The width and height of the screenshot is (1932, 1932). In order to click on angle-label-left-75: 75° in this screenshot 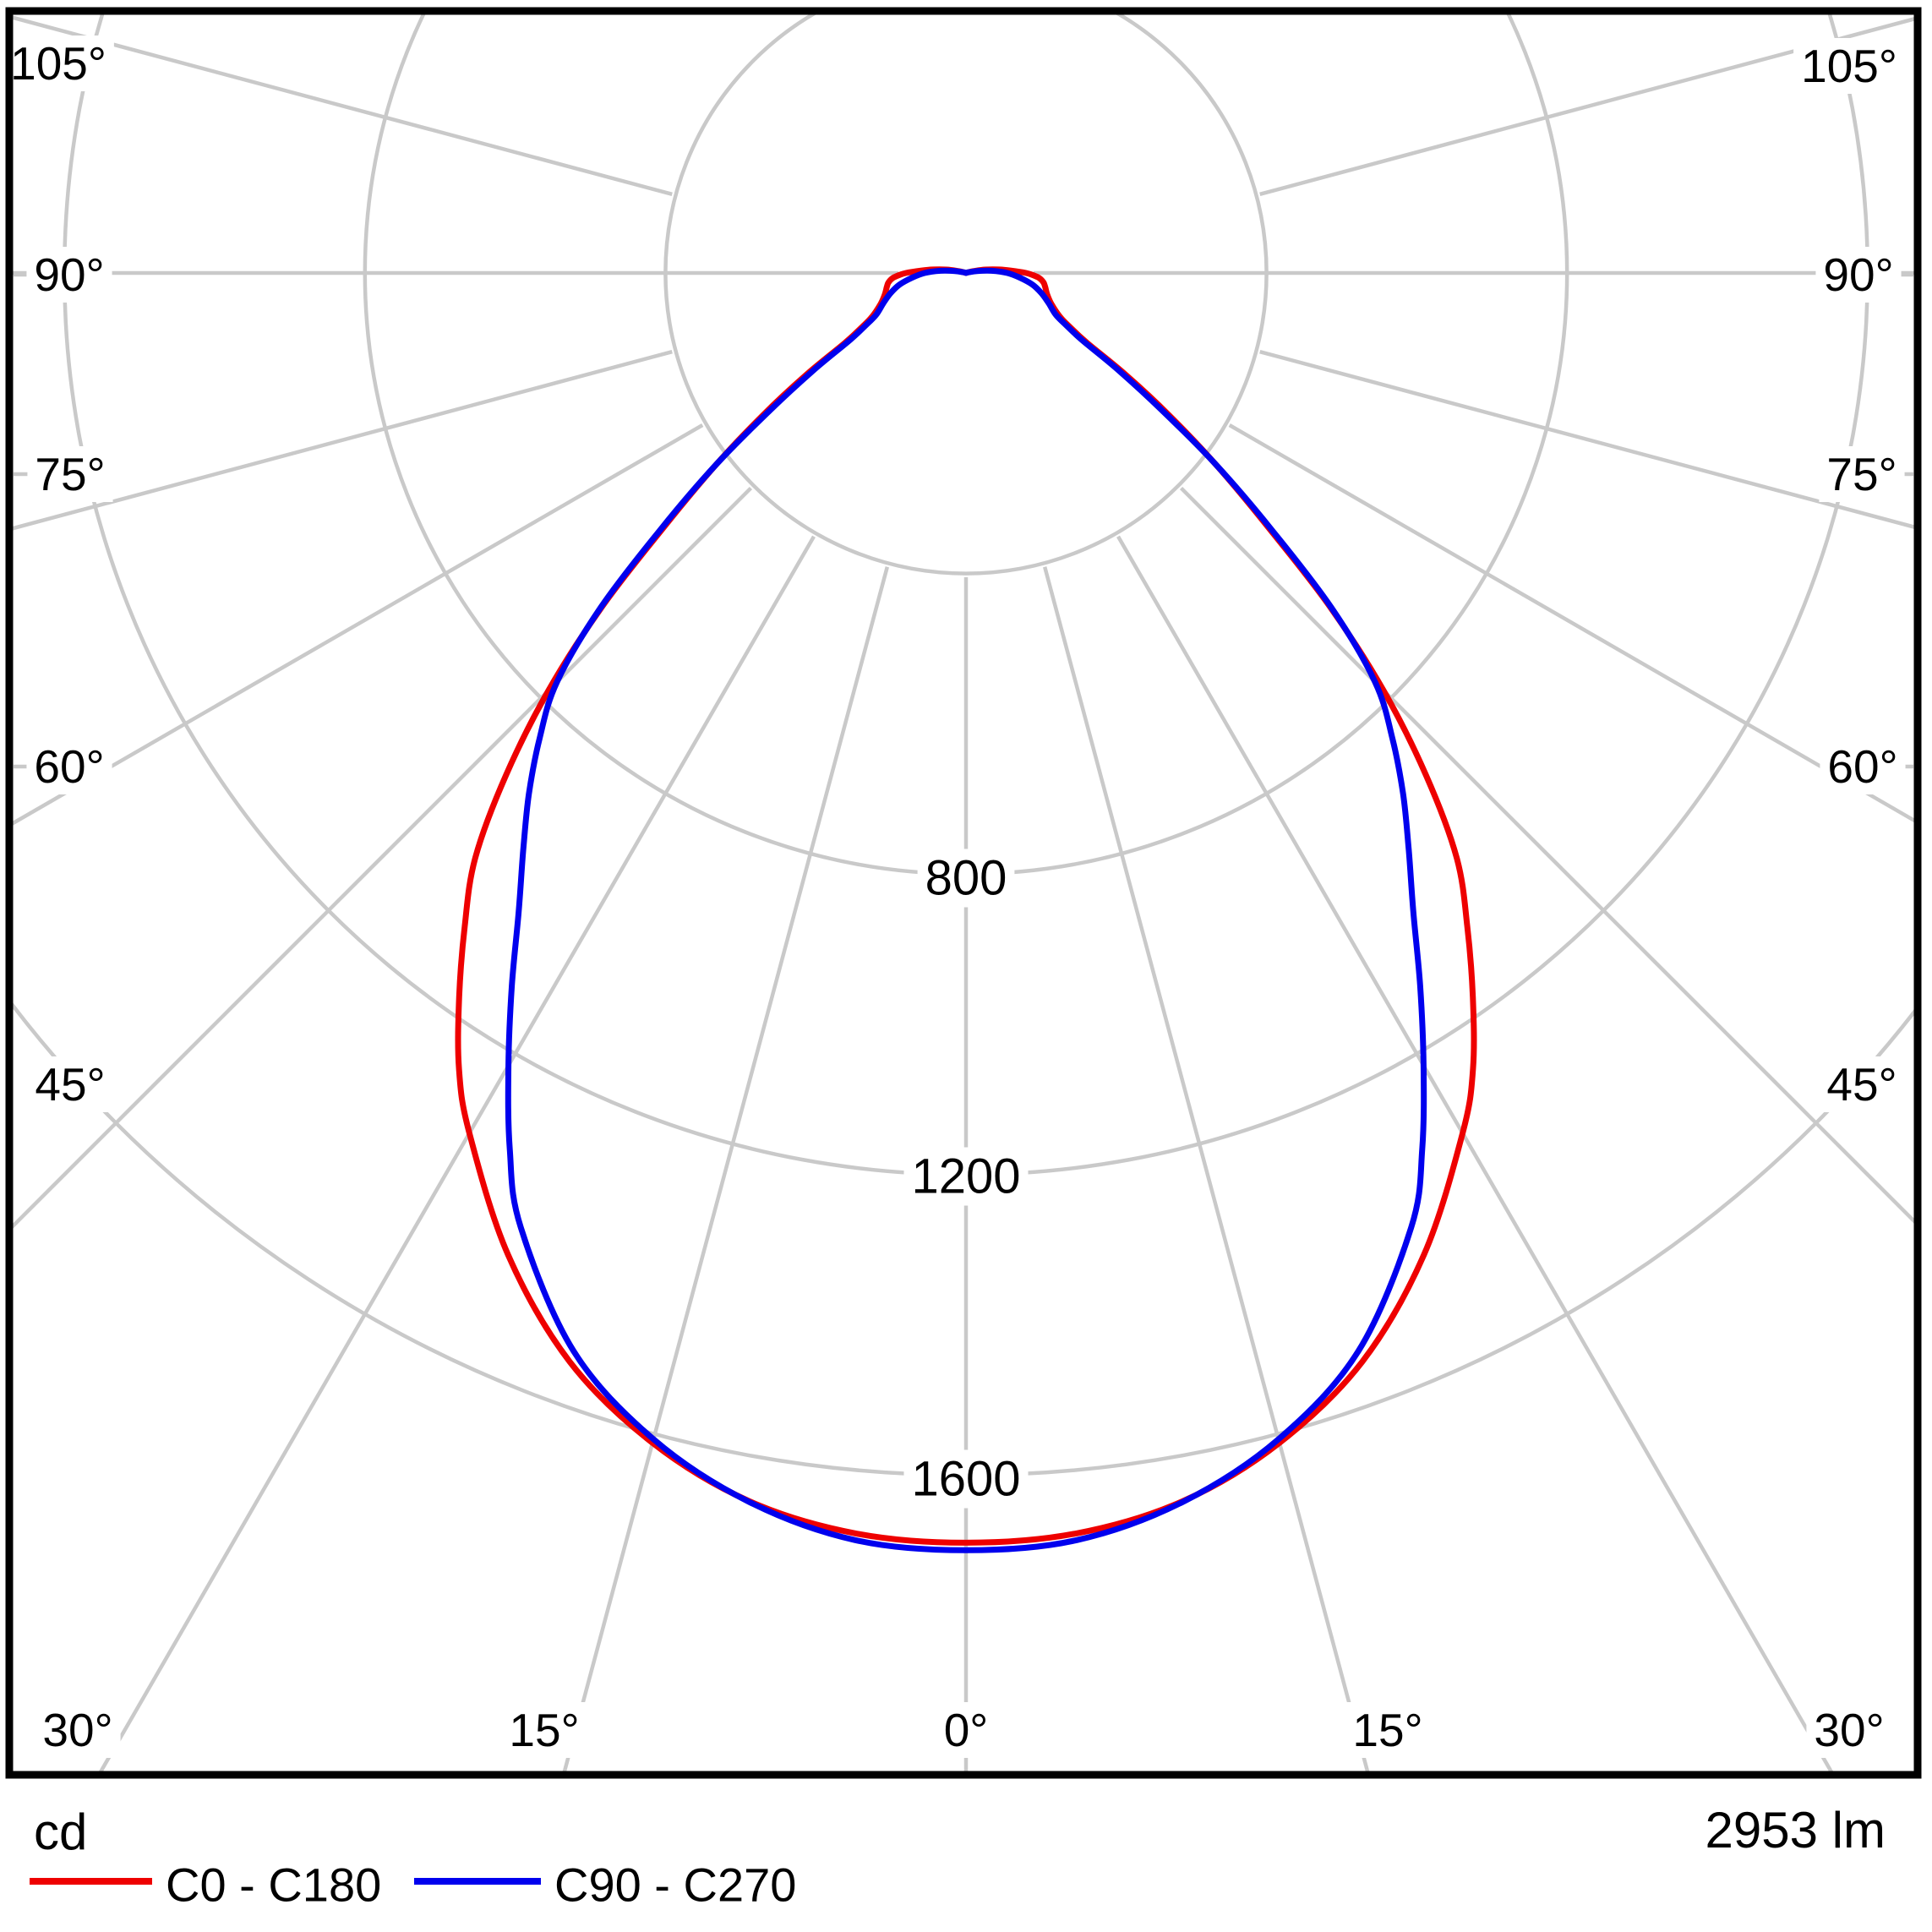, I will do `click(70, 474)`.